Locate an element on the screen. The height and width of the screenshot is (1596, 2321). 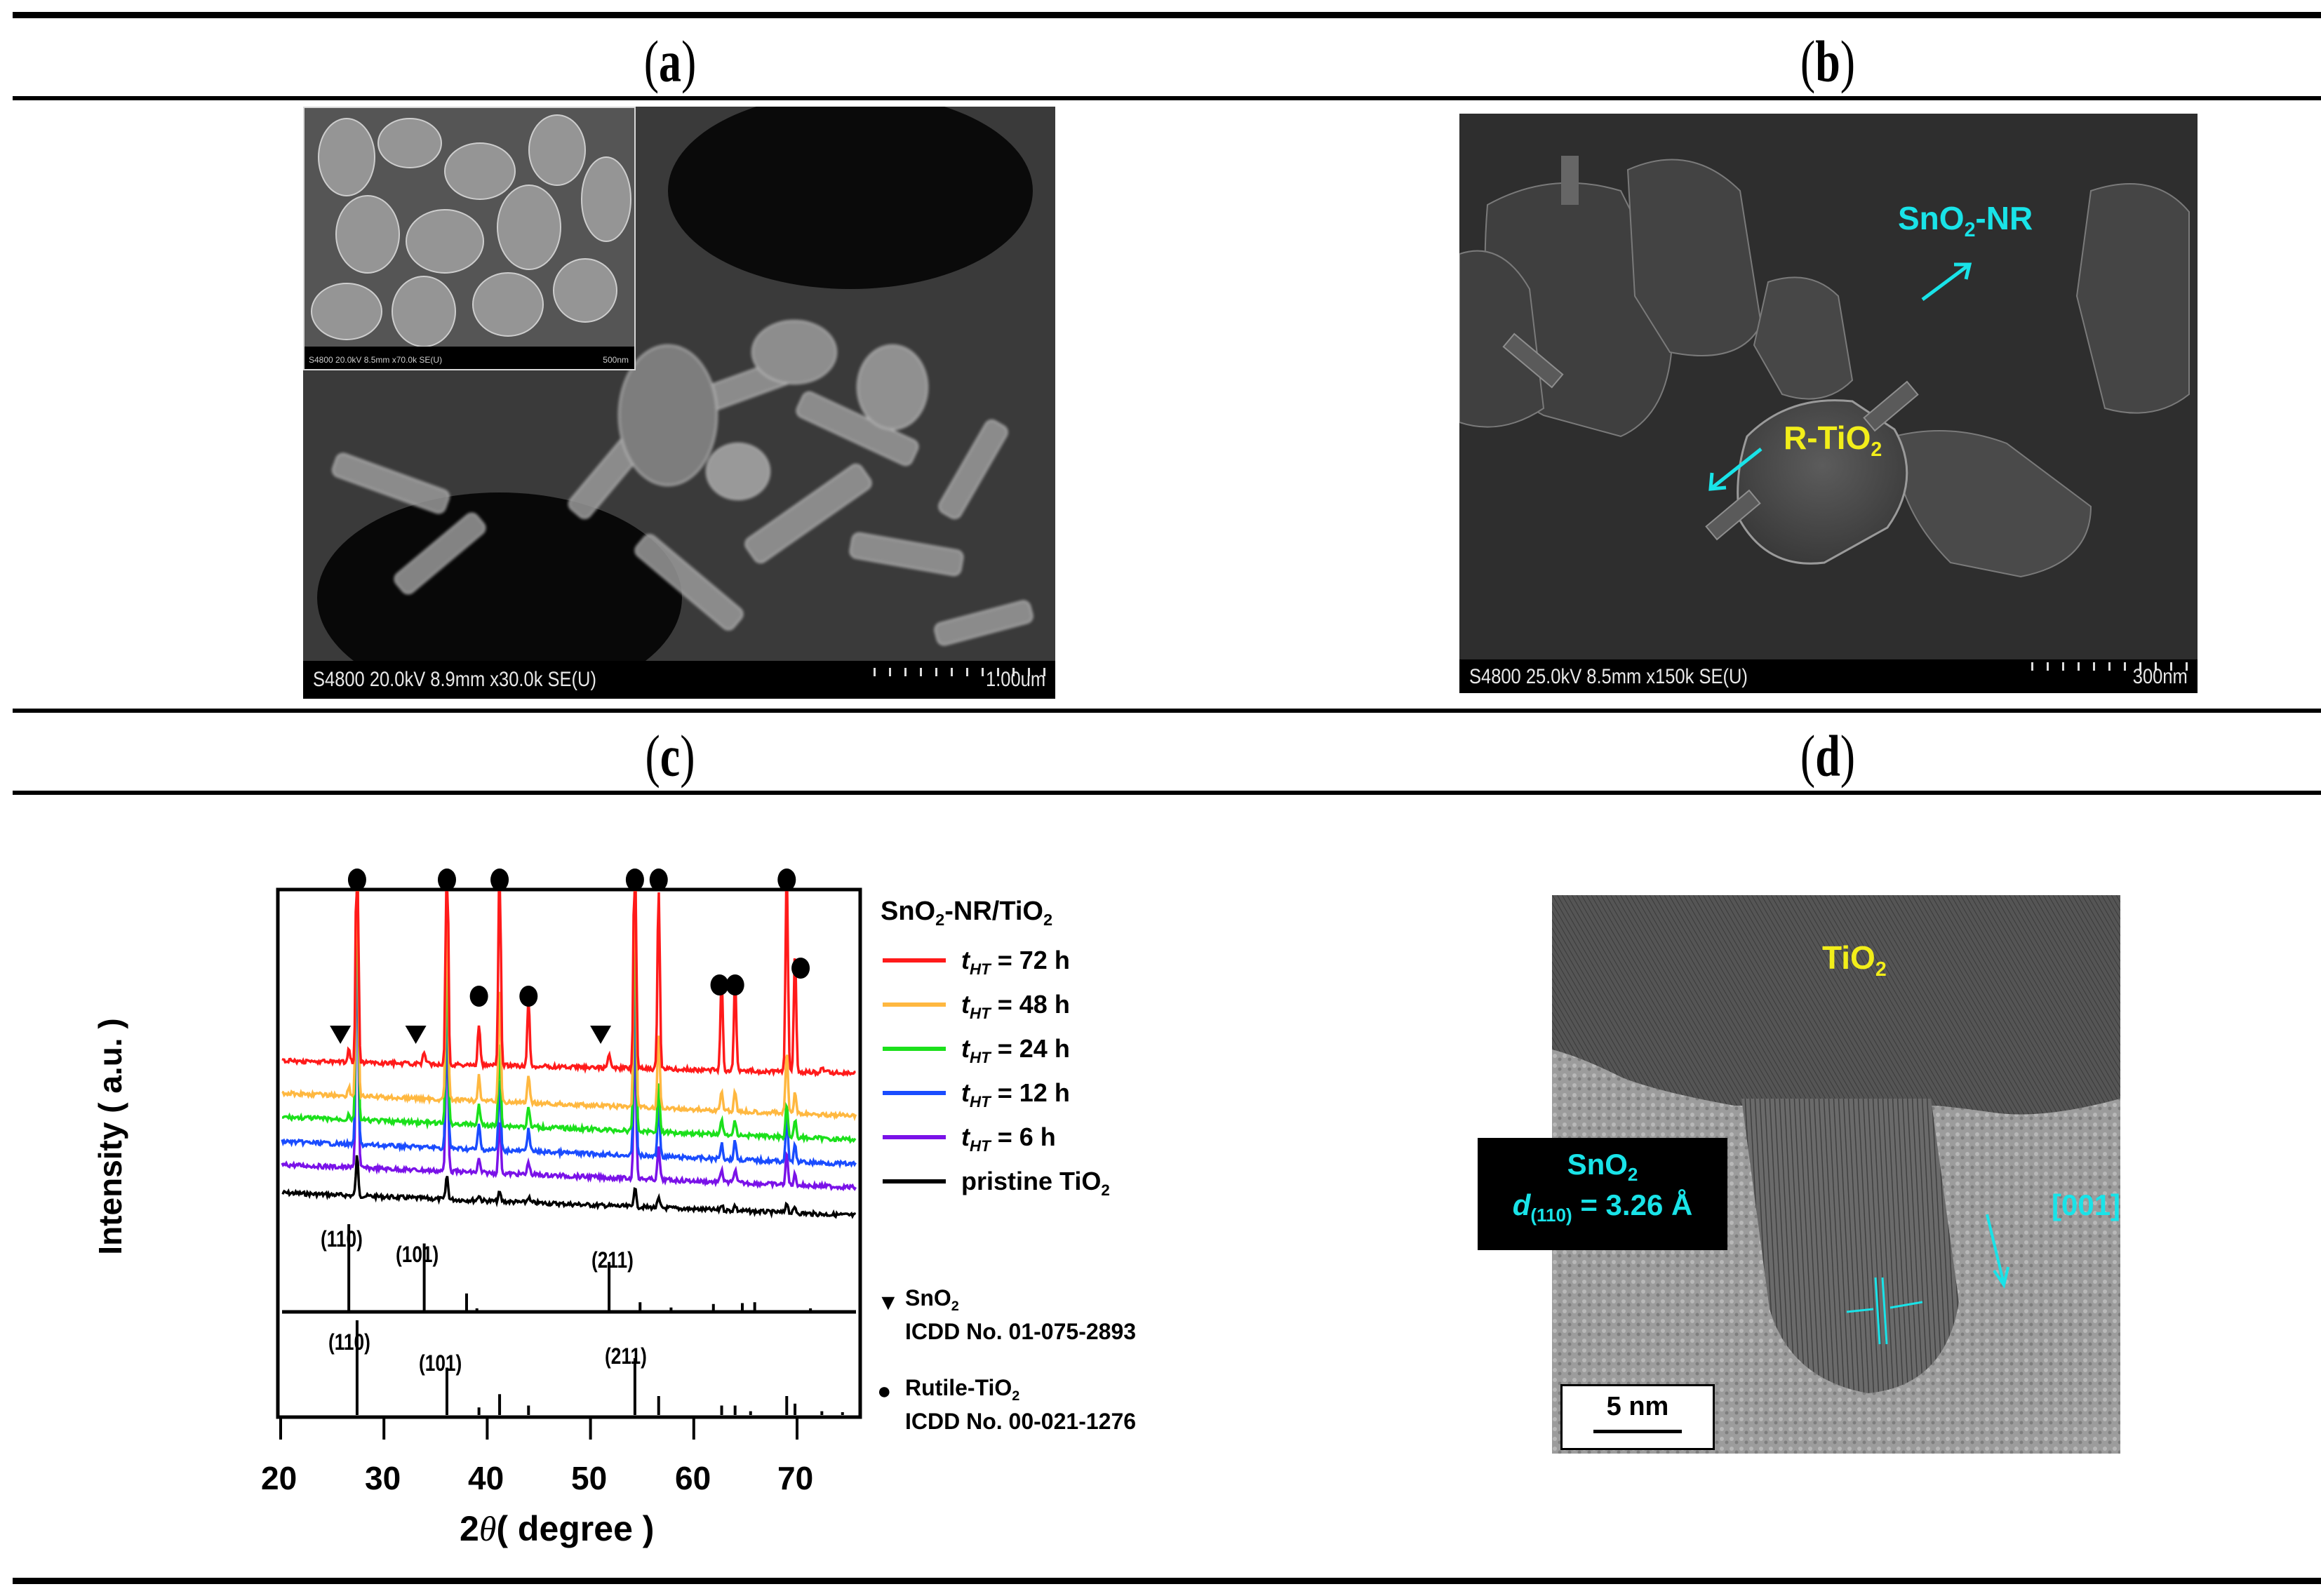
legend-title: SnO2-NR/TiO2 is located at coordinates (967, 913).